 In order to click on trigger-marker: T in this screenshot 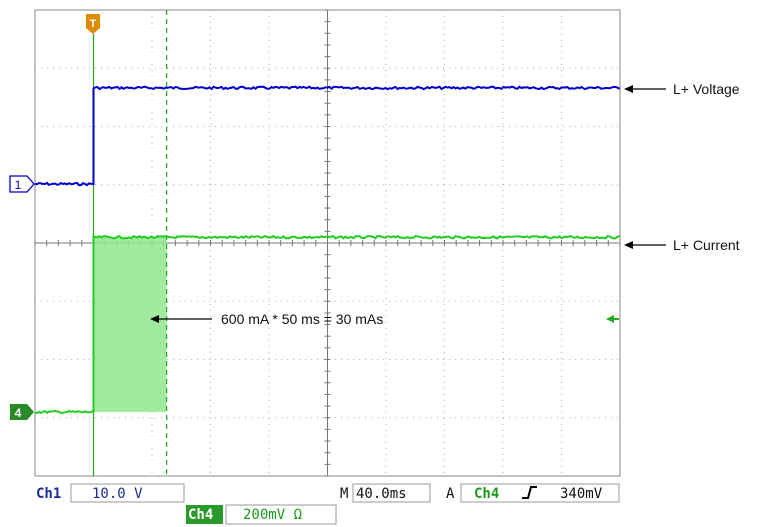, I will do `click(93, 24)`.